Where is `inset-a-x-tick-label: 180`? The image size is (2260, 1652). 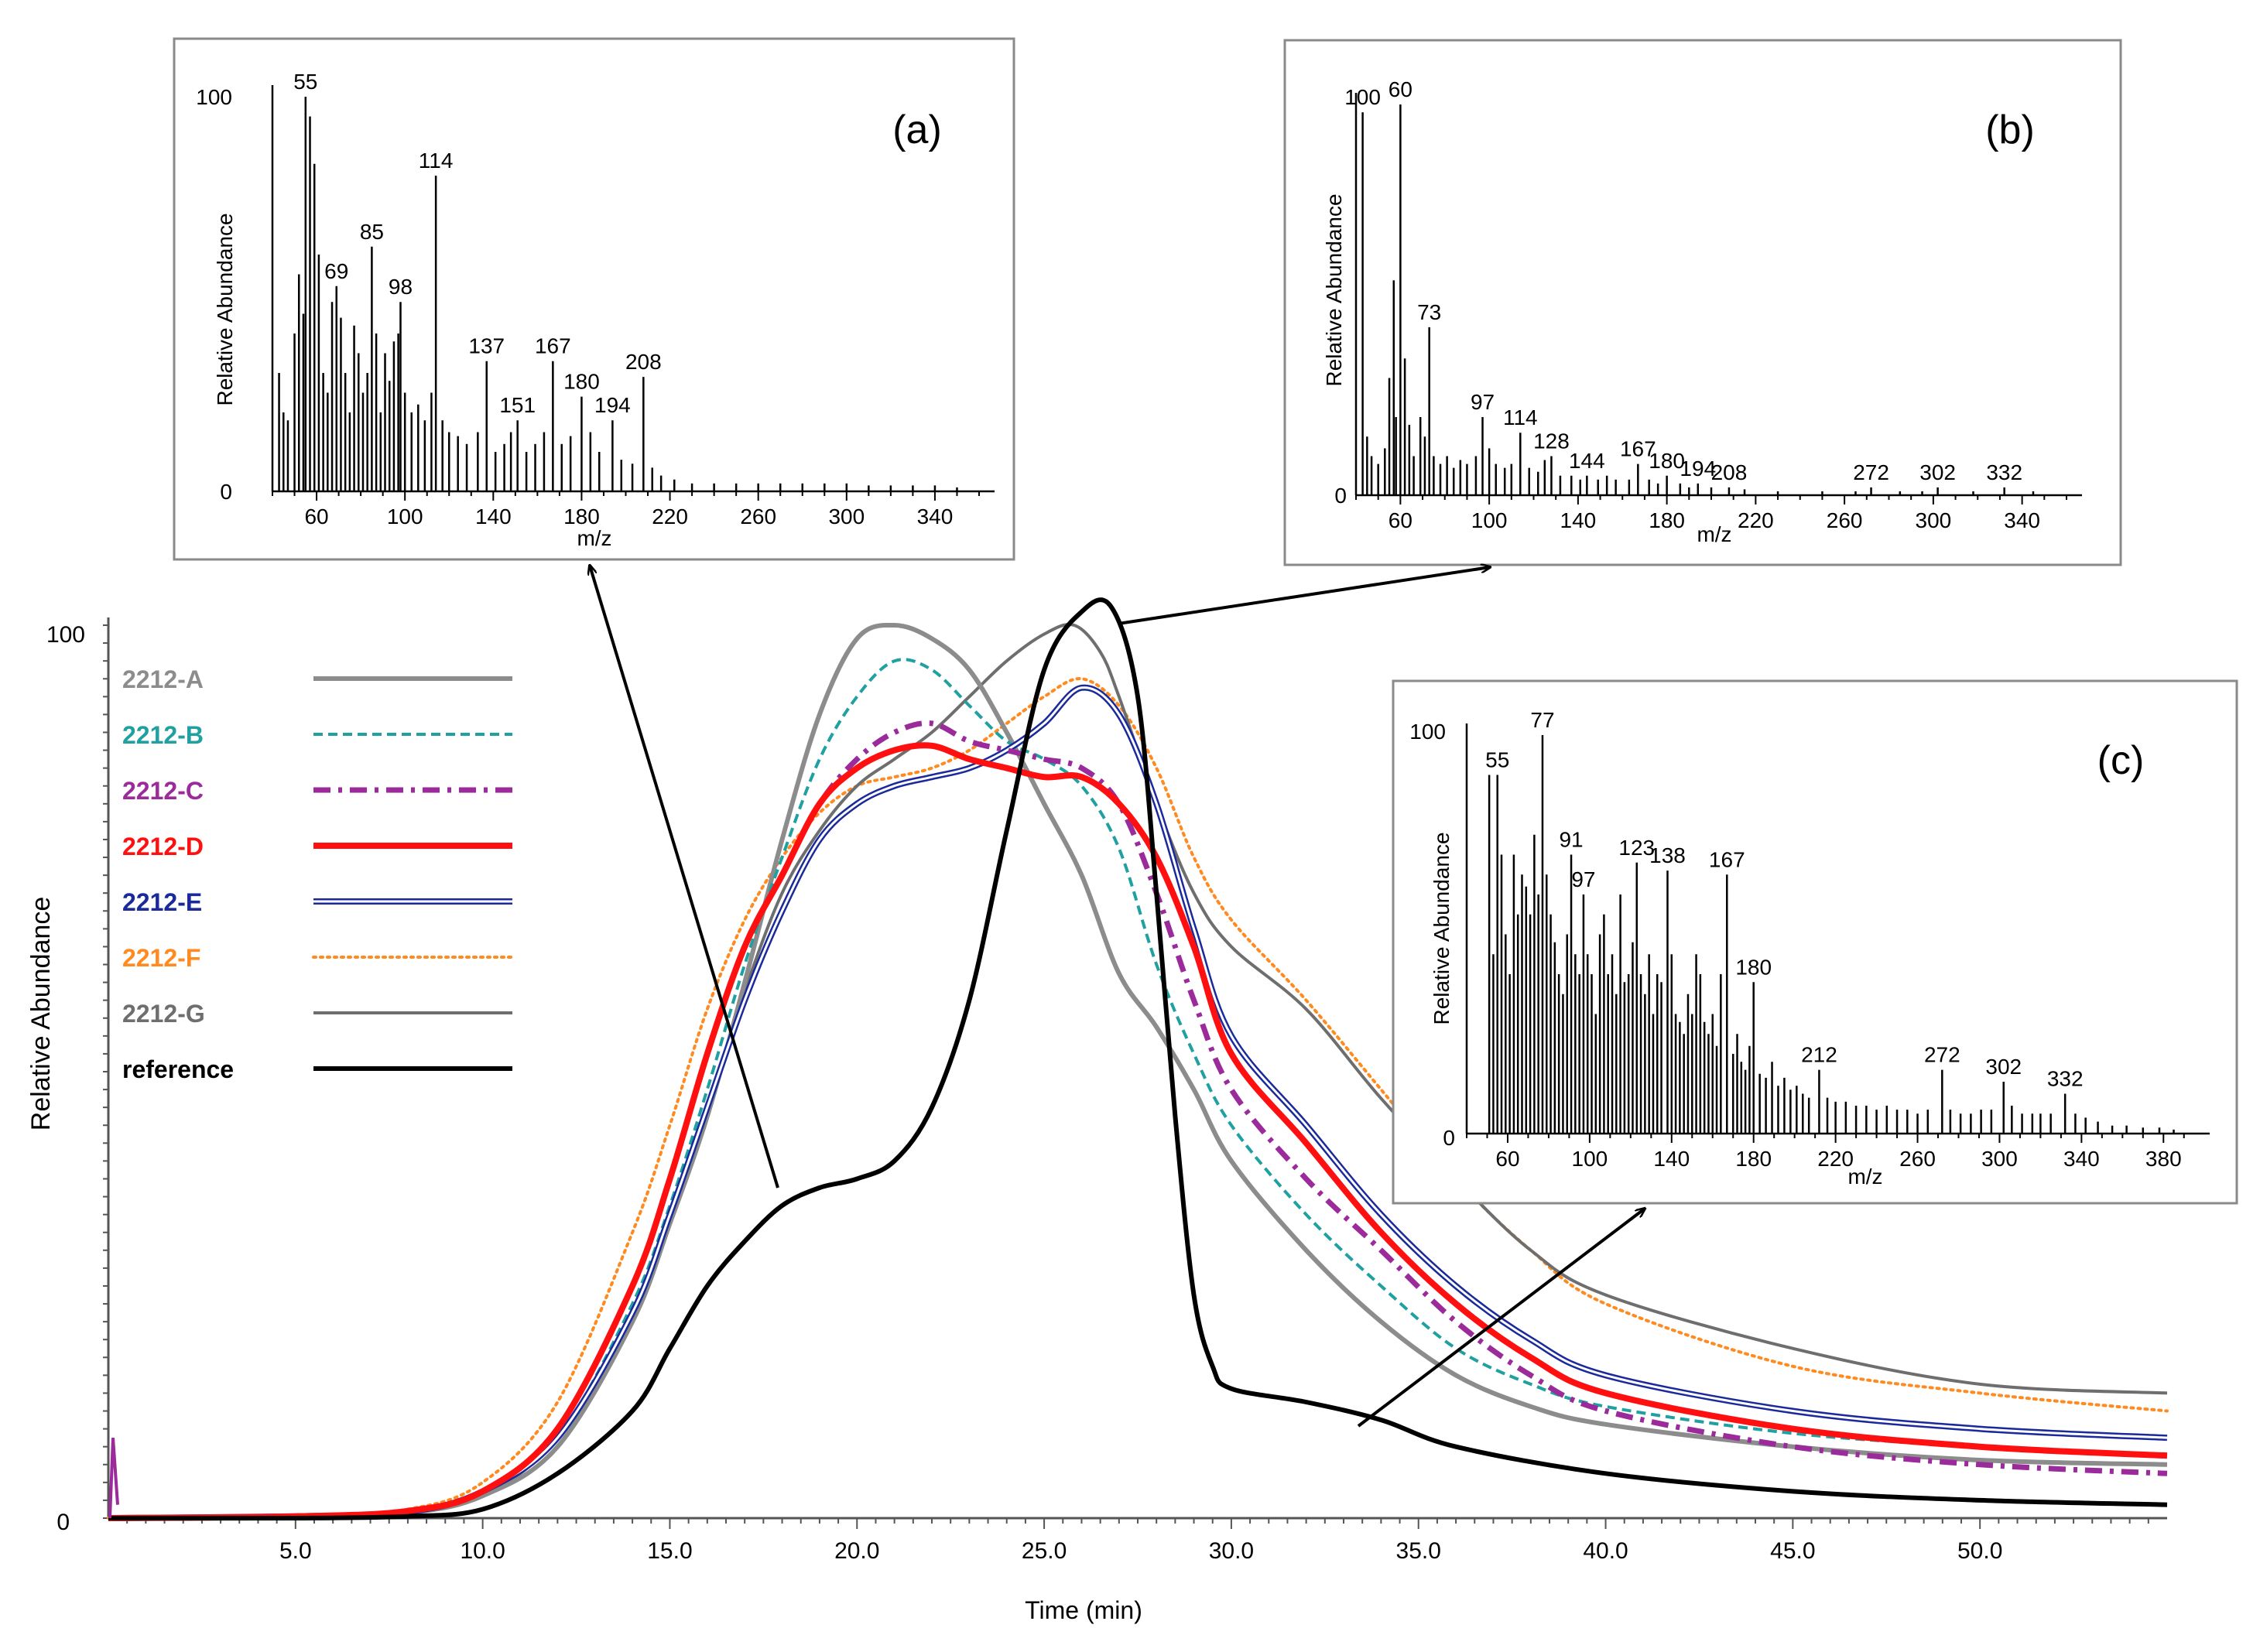 inset-a-x-tick-label: 180 is located at coordinates (581, 516).